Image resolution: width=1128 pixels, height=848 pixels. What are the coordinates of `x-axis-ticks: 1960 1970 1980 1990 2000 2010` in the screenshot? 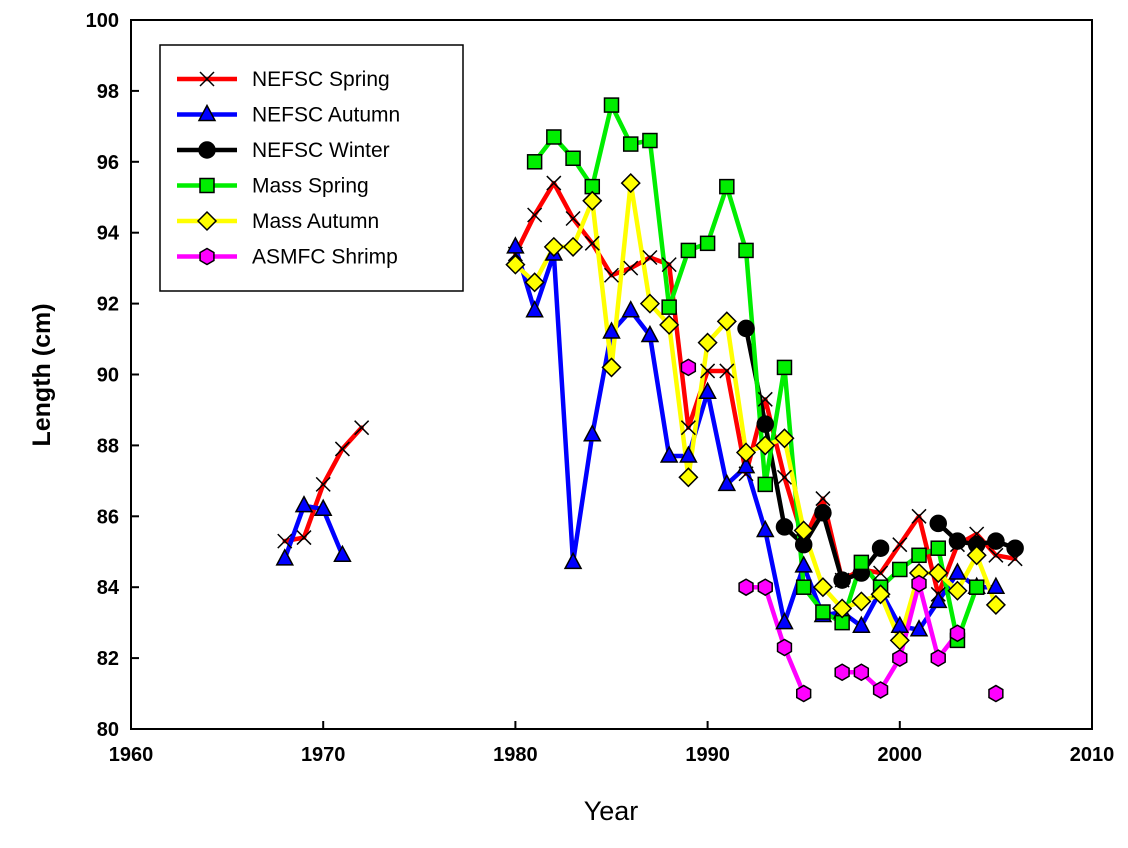 It's located at (612, 743).